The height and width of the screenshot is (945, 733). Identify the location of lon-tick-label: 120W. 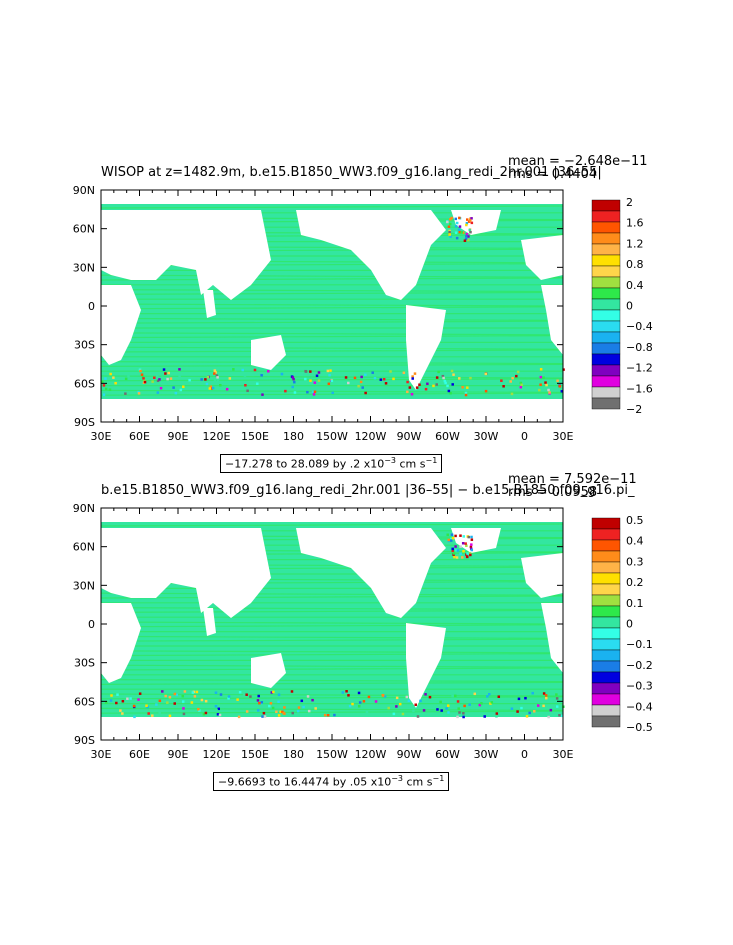
(371, 436).